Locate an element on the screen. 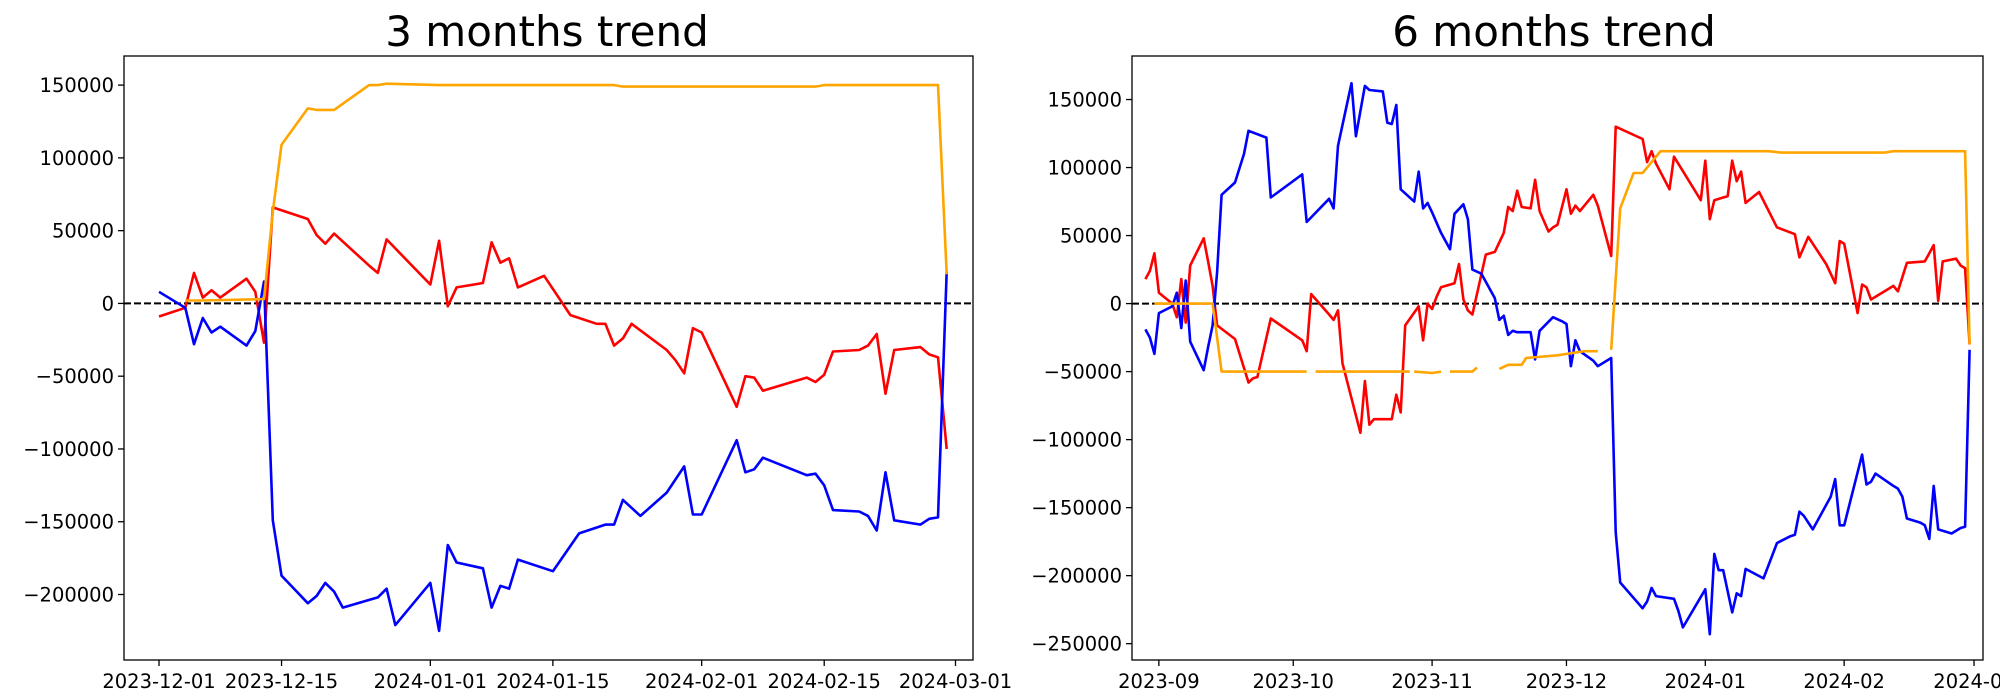 The height and width of the screenshot is (700, 2000). x-tick-label: 2023-09 is located at coordinates (1158, 681).